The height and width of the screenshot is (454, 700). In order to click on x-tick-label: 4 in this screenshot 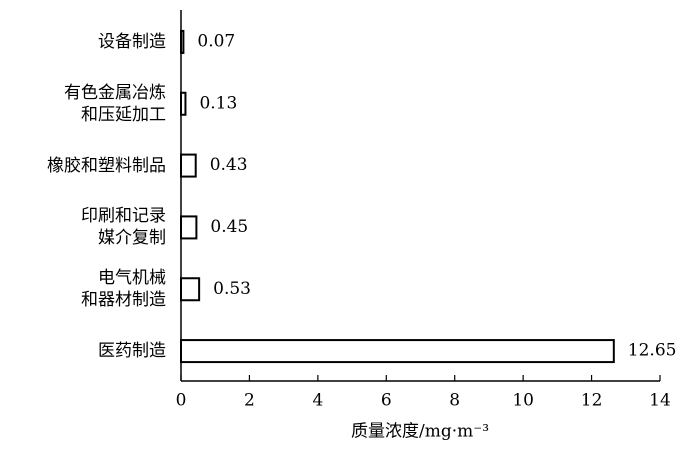, I will do `click(317, 401)`.